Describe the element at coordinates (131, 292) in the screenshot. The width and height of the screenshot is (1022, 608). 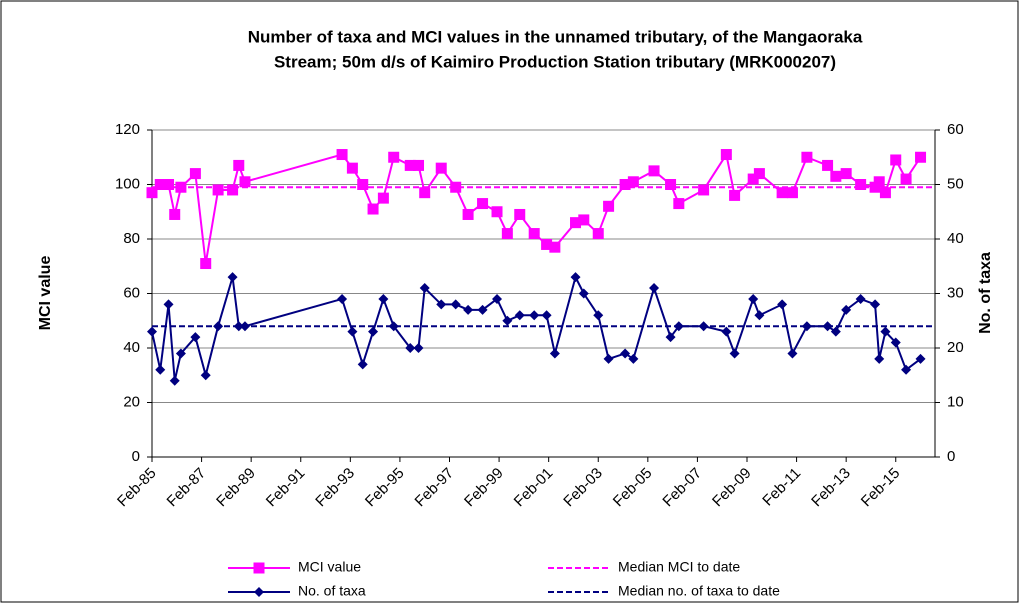
I see `y-tick-label: 60` at that location.